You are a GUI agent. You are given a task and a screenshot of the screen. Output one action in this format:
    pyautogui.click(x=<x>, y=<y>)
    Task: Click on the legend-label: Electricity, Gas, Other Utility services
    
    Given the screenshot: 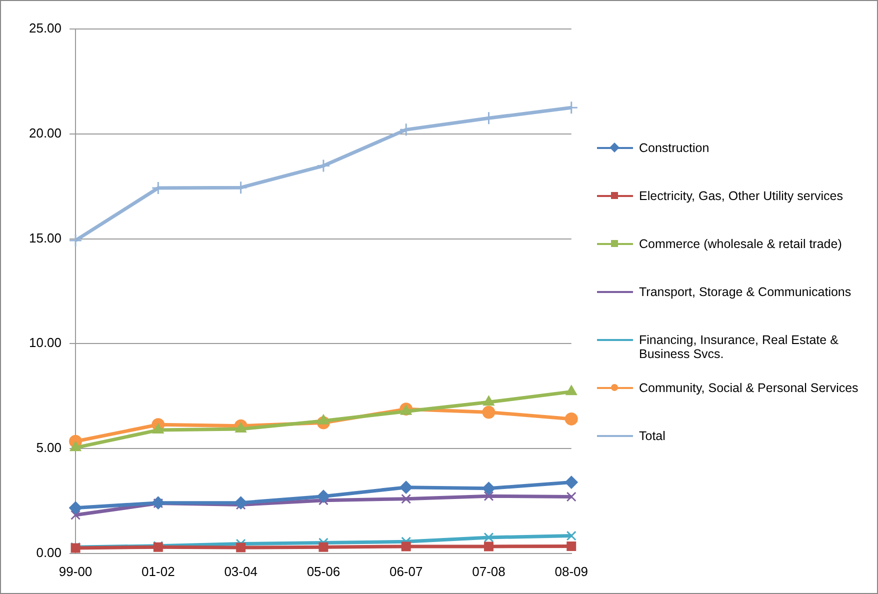 What is the action you would take?
    pyautogui.click(x=741, y=196)
    